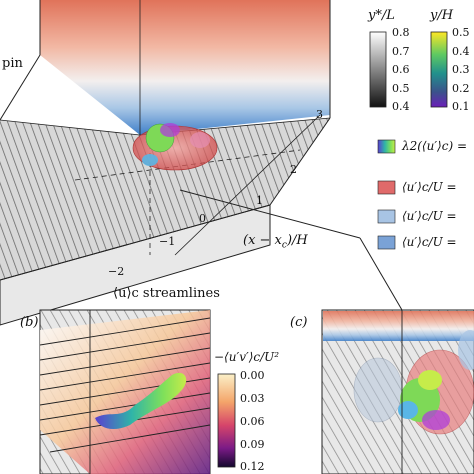 The image size is (474, 474). I want to click on axis-tick-2: 2, so click(293, 169).